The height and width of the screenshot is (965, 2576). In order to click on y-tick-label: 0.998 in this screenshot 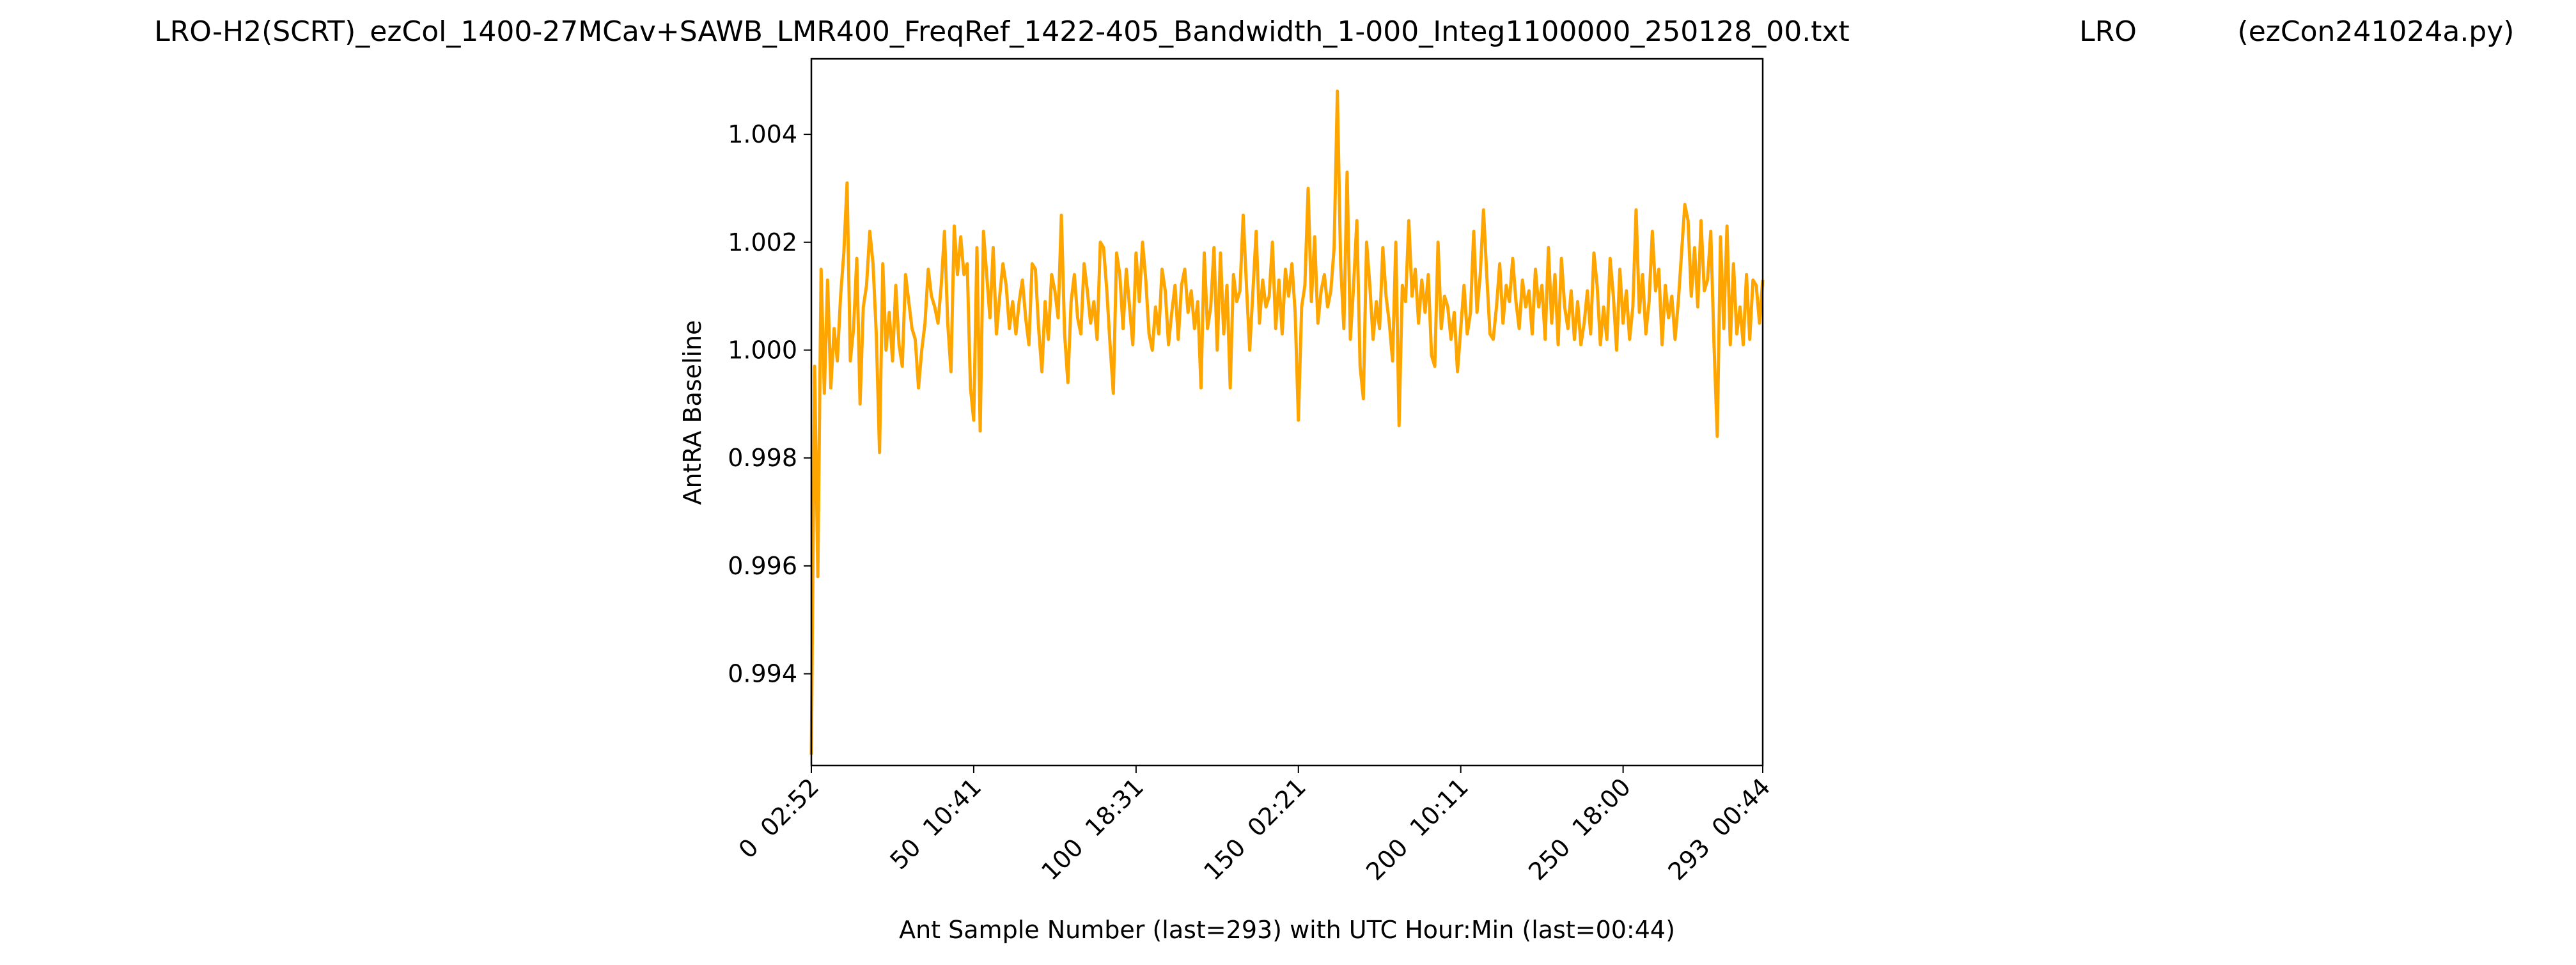, I will do `click(762, 458)`.